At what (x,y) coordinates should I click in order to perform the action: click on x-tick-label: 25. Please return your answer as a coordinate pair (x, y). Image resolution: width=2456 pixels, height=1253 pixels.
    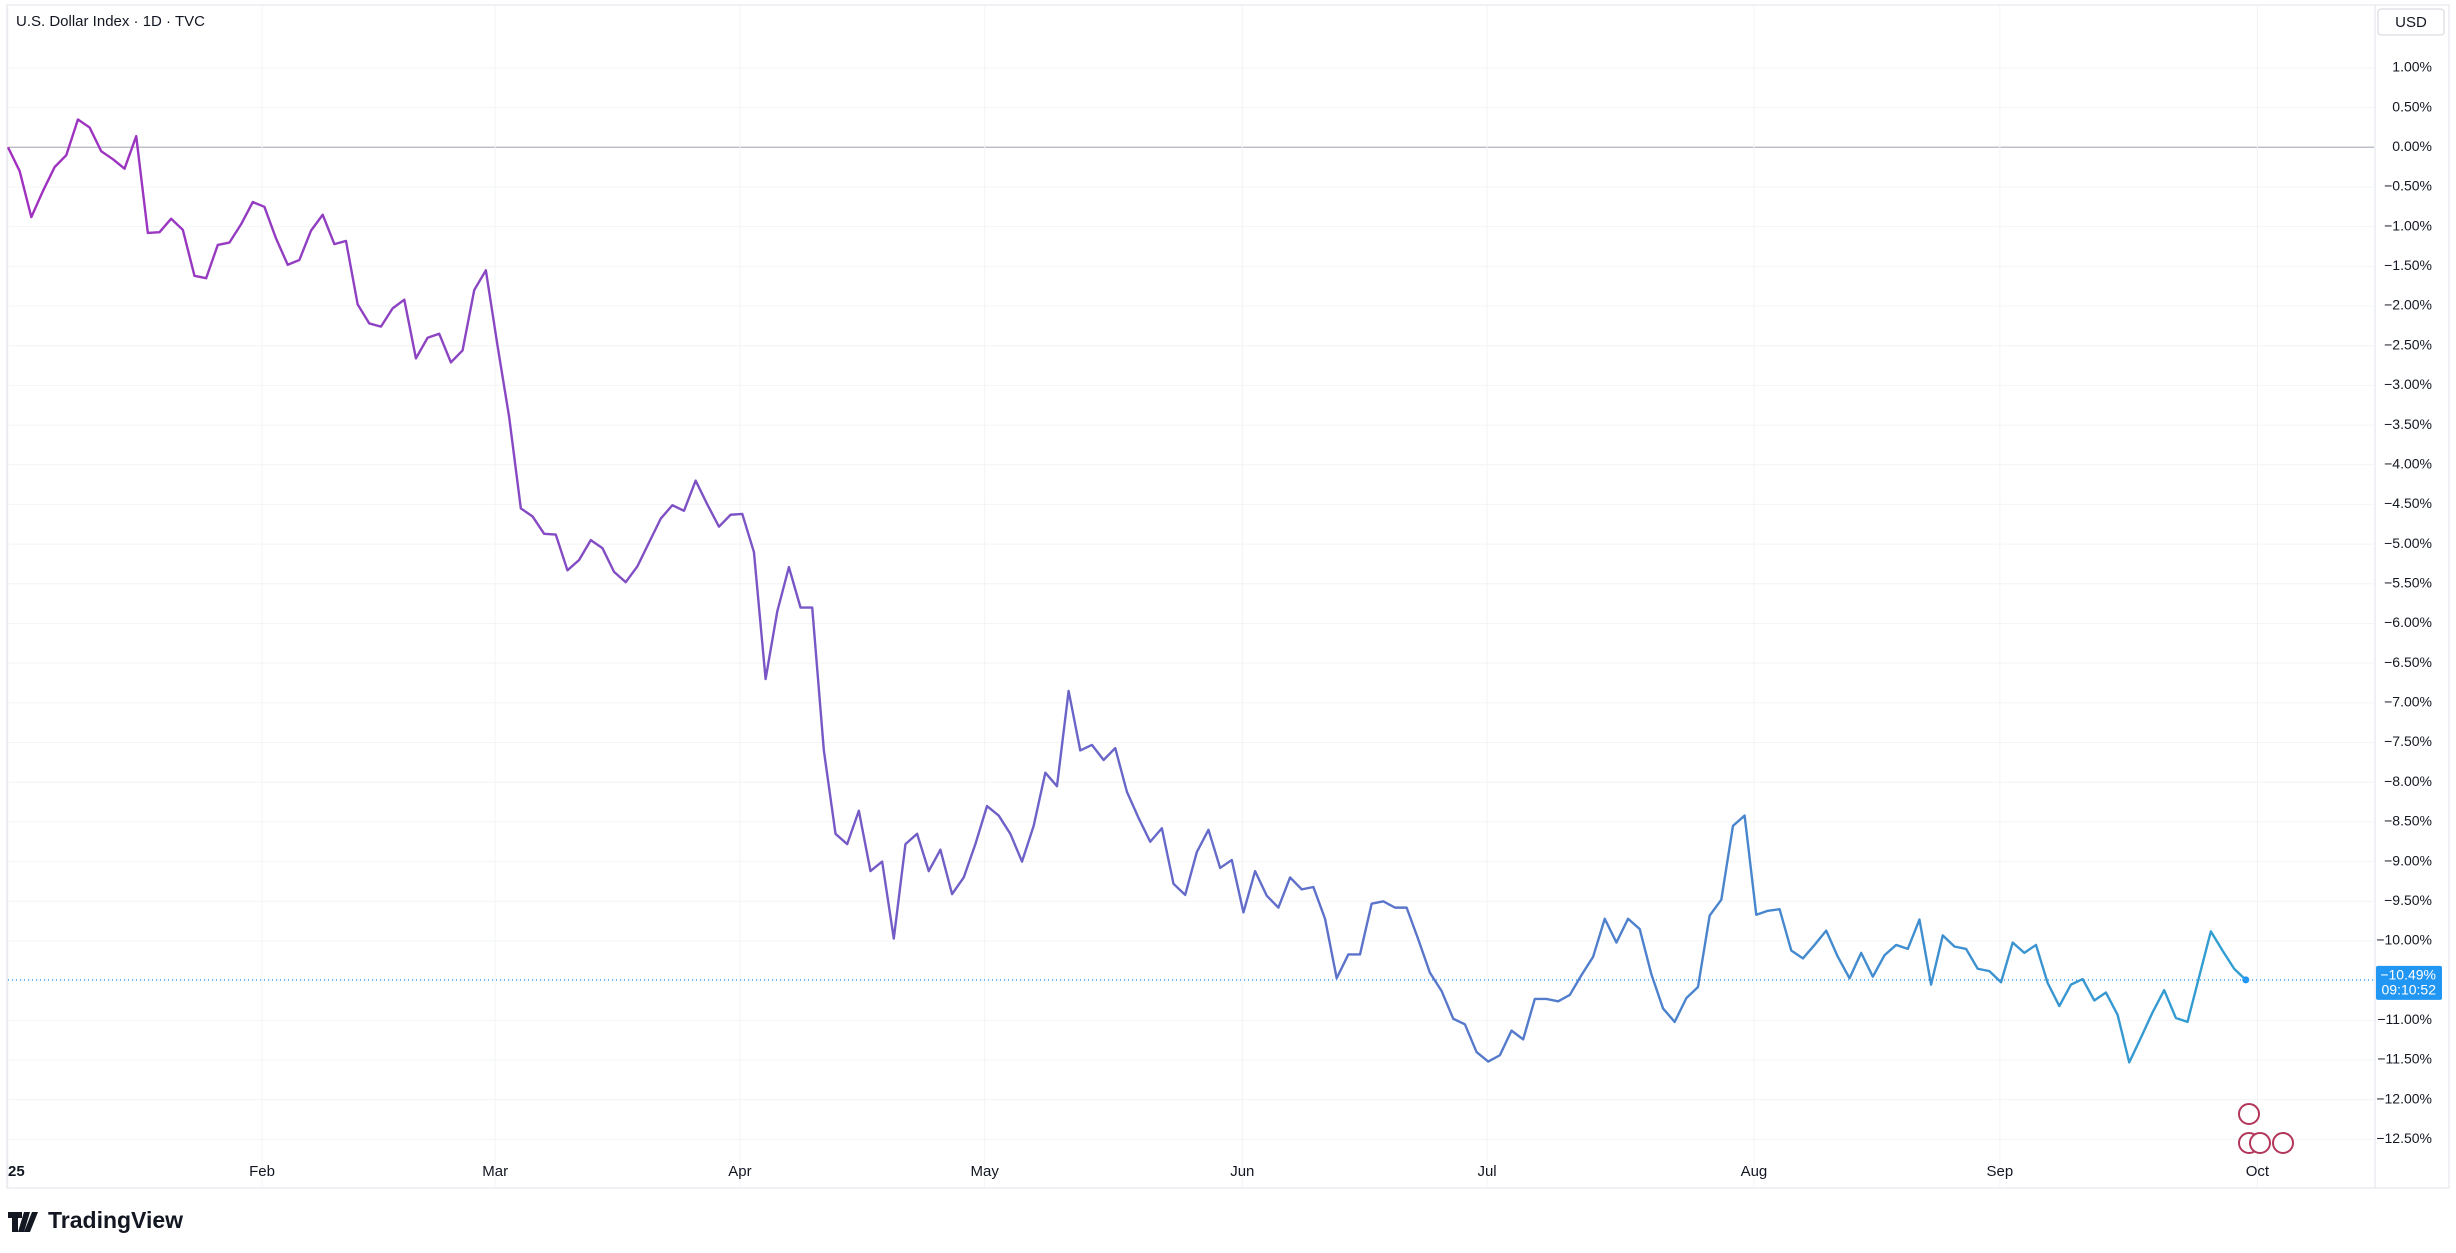
    Looking at the image, I should click on (16, 1171).